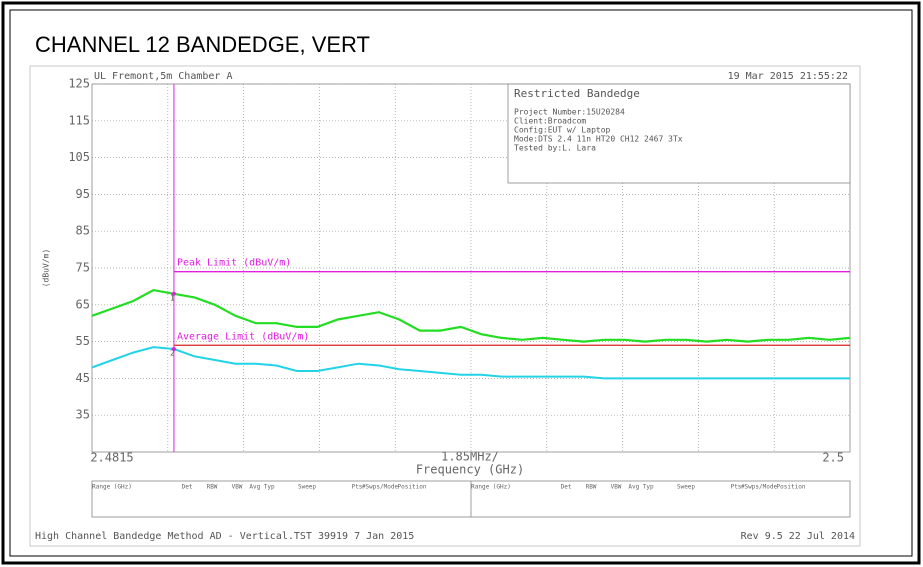 The image size is (923, 567). Describe the element at coordinates (83, 341) in the screenshot. I see `y-tick-label: 55` at that location.